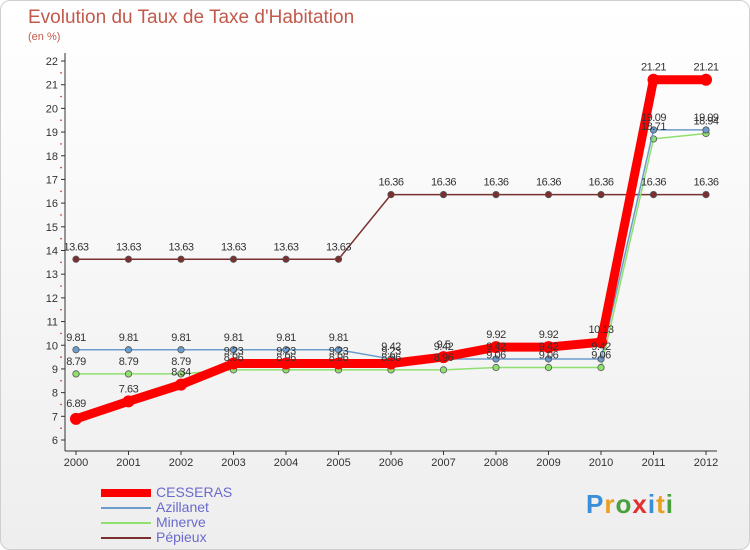 This screenshot has height=550, width=750. Describe the element at coordinates (338, 463) in the screenshot. I see `x-tick-label: 2005` at that location.